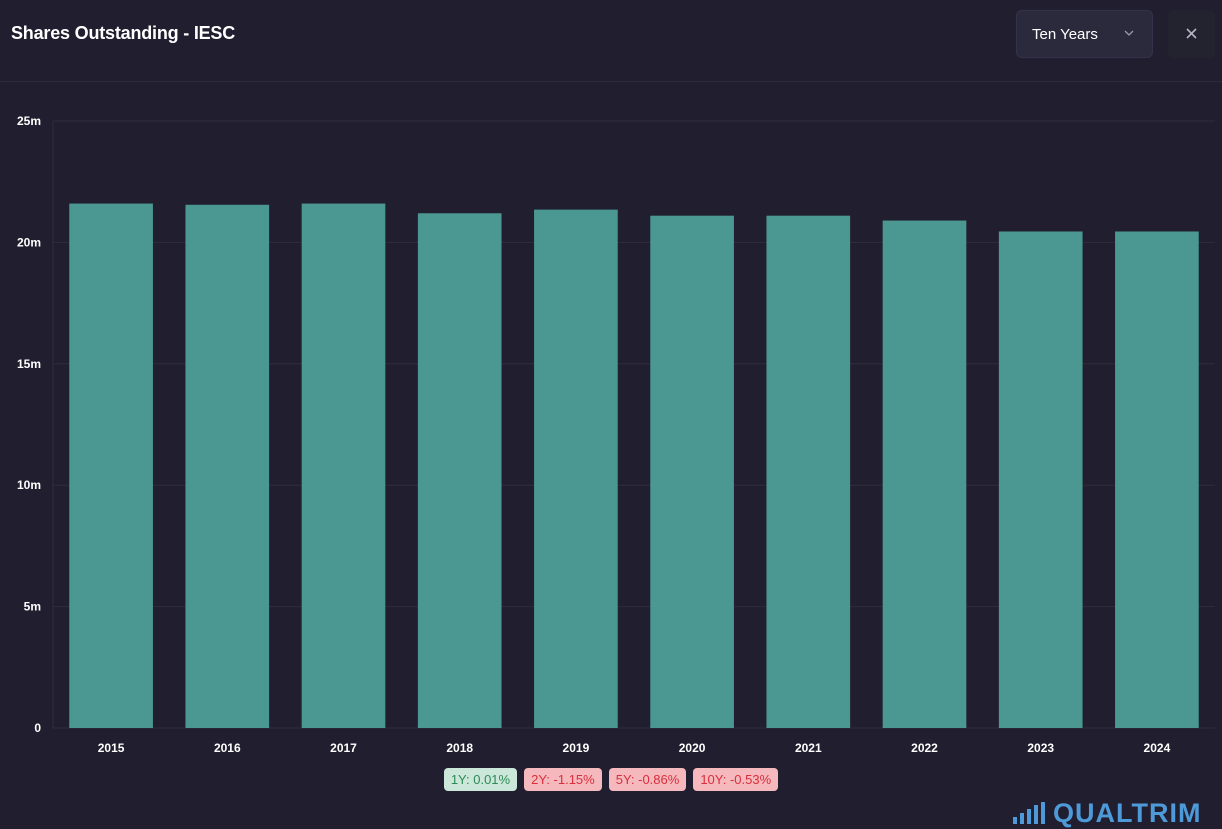 Image resolution: width=1222 pixels, height=829 pixels. I want to click on close-button, so click(1191, 34).